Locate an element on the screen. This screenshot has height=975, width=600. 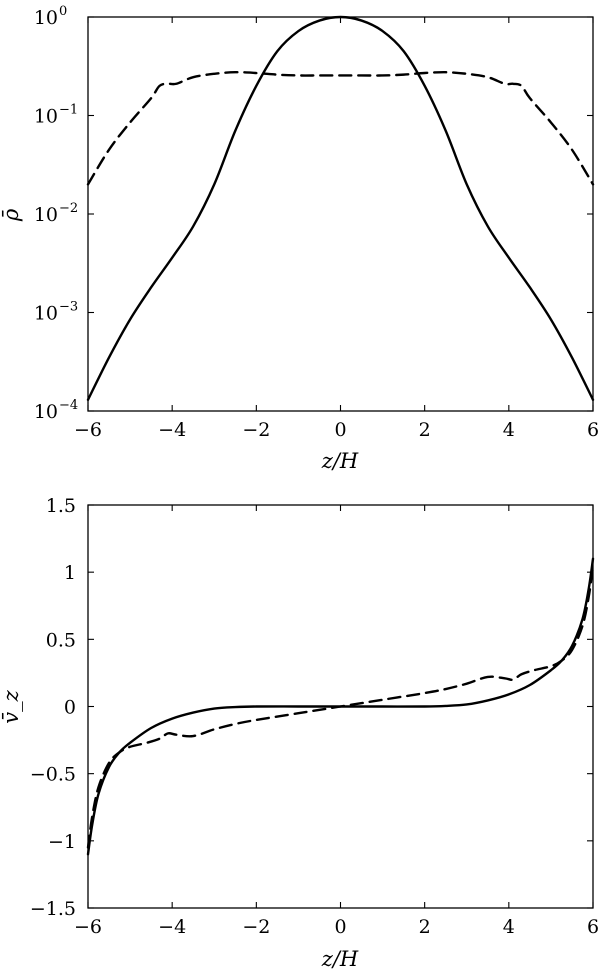
y-tick-exponent: −2 is located at coordinates (68, 208).